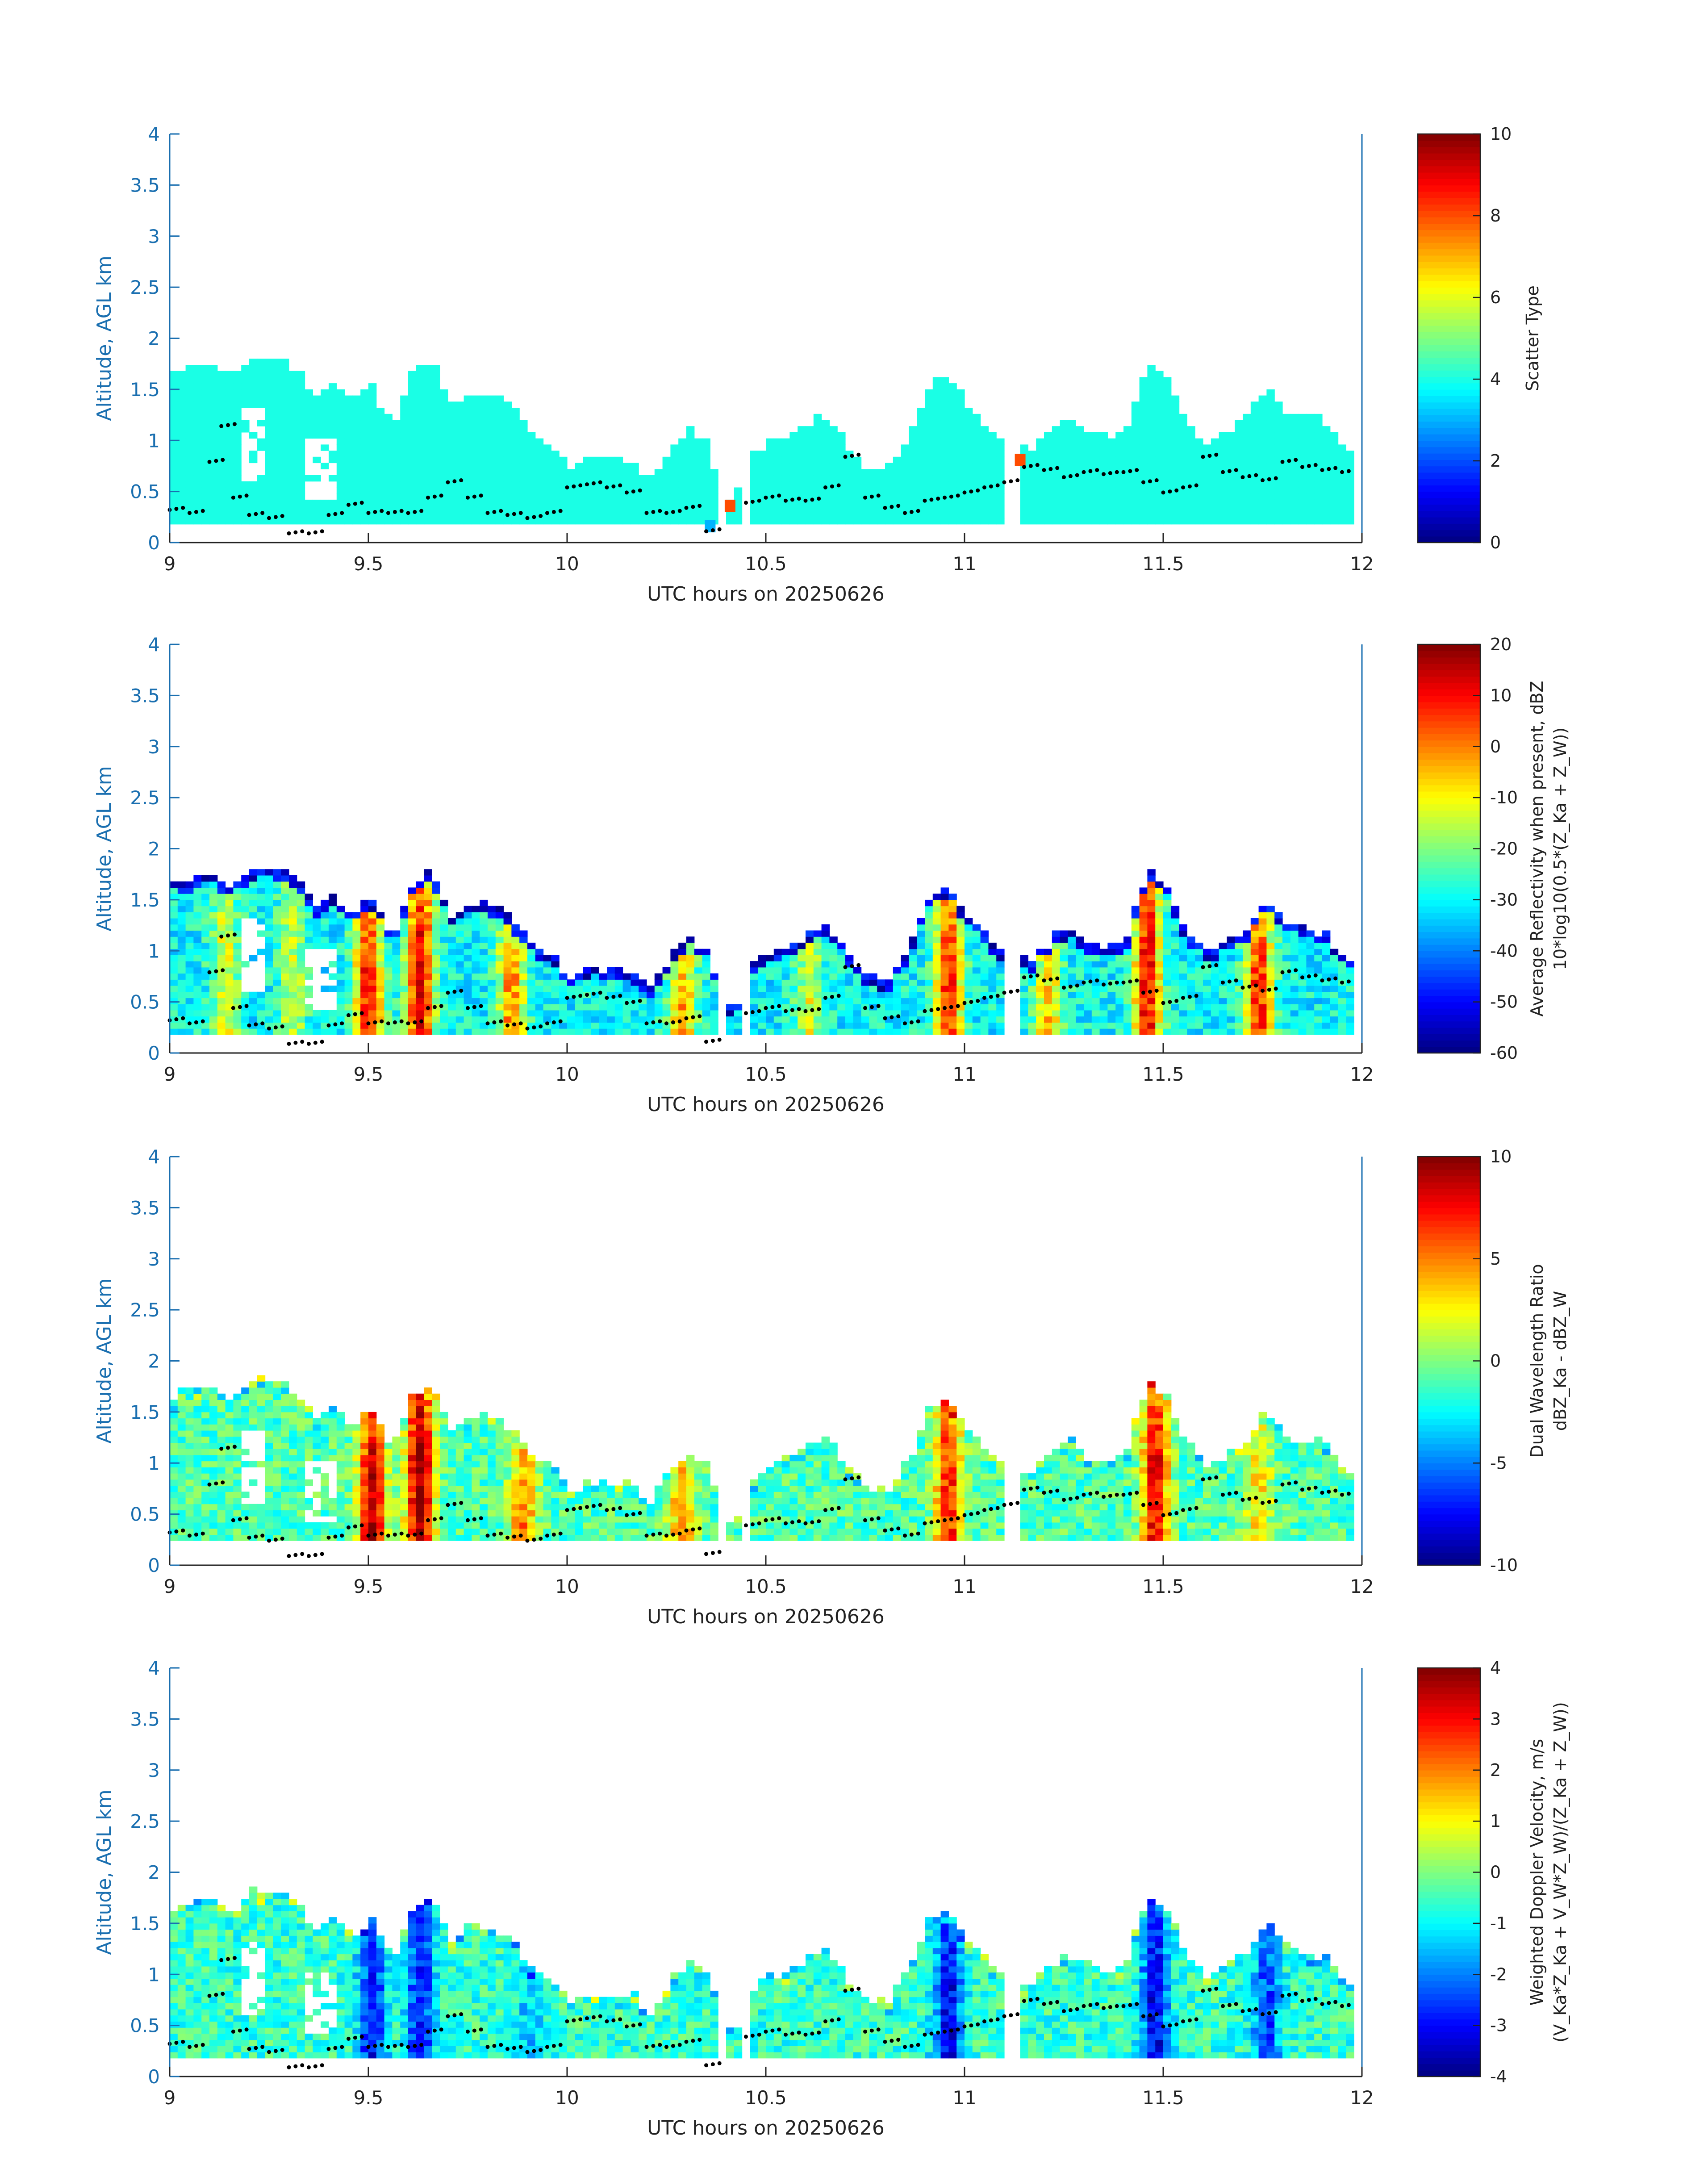 The image size is (1708, 2177). I want to click on x-tick-label: 10.5, so click(766, 564).